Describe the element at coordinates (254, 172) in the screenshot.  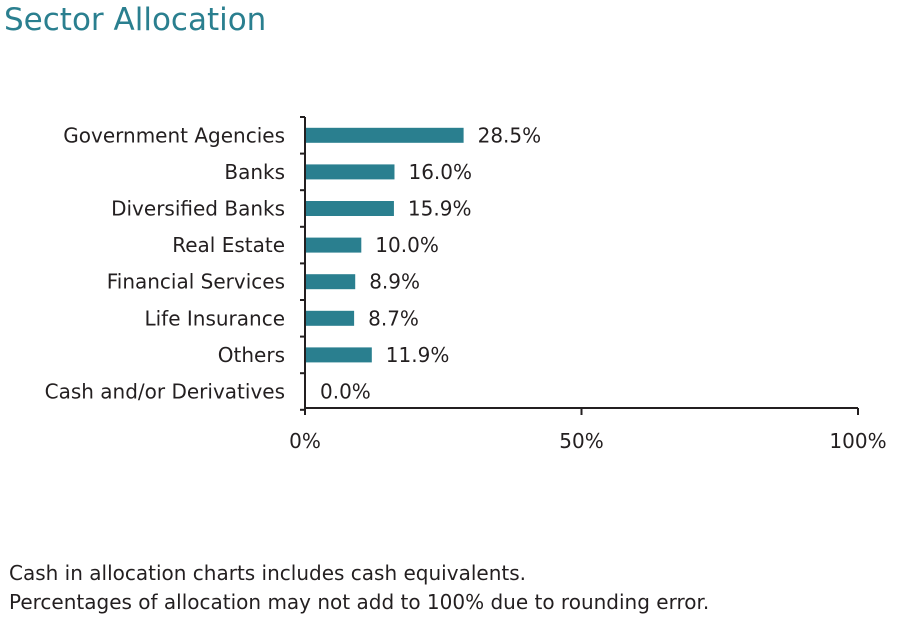
I see `category-label: Banks` at that location.